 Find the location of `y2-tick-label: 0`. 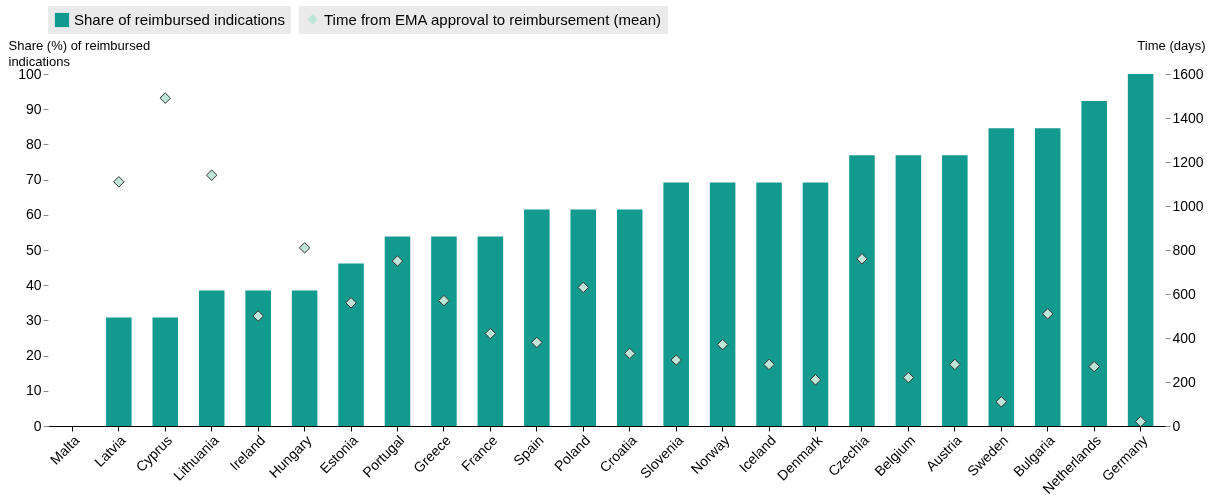

y2-tick-label: 0 is located at coordinates (1176, 425).